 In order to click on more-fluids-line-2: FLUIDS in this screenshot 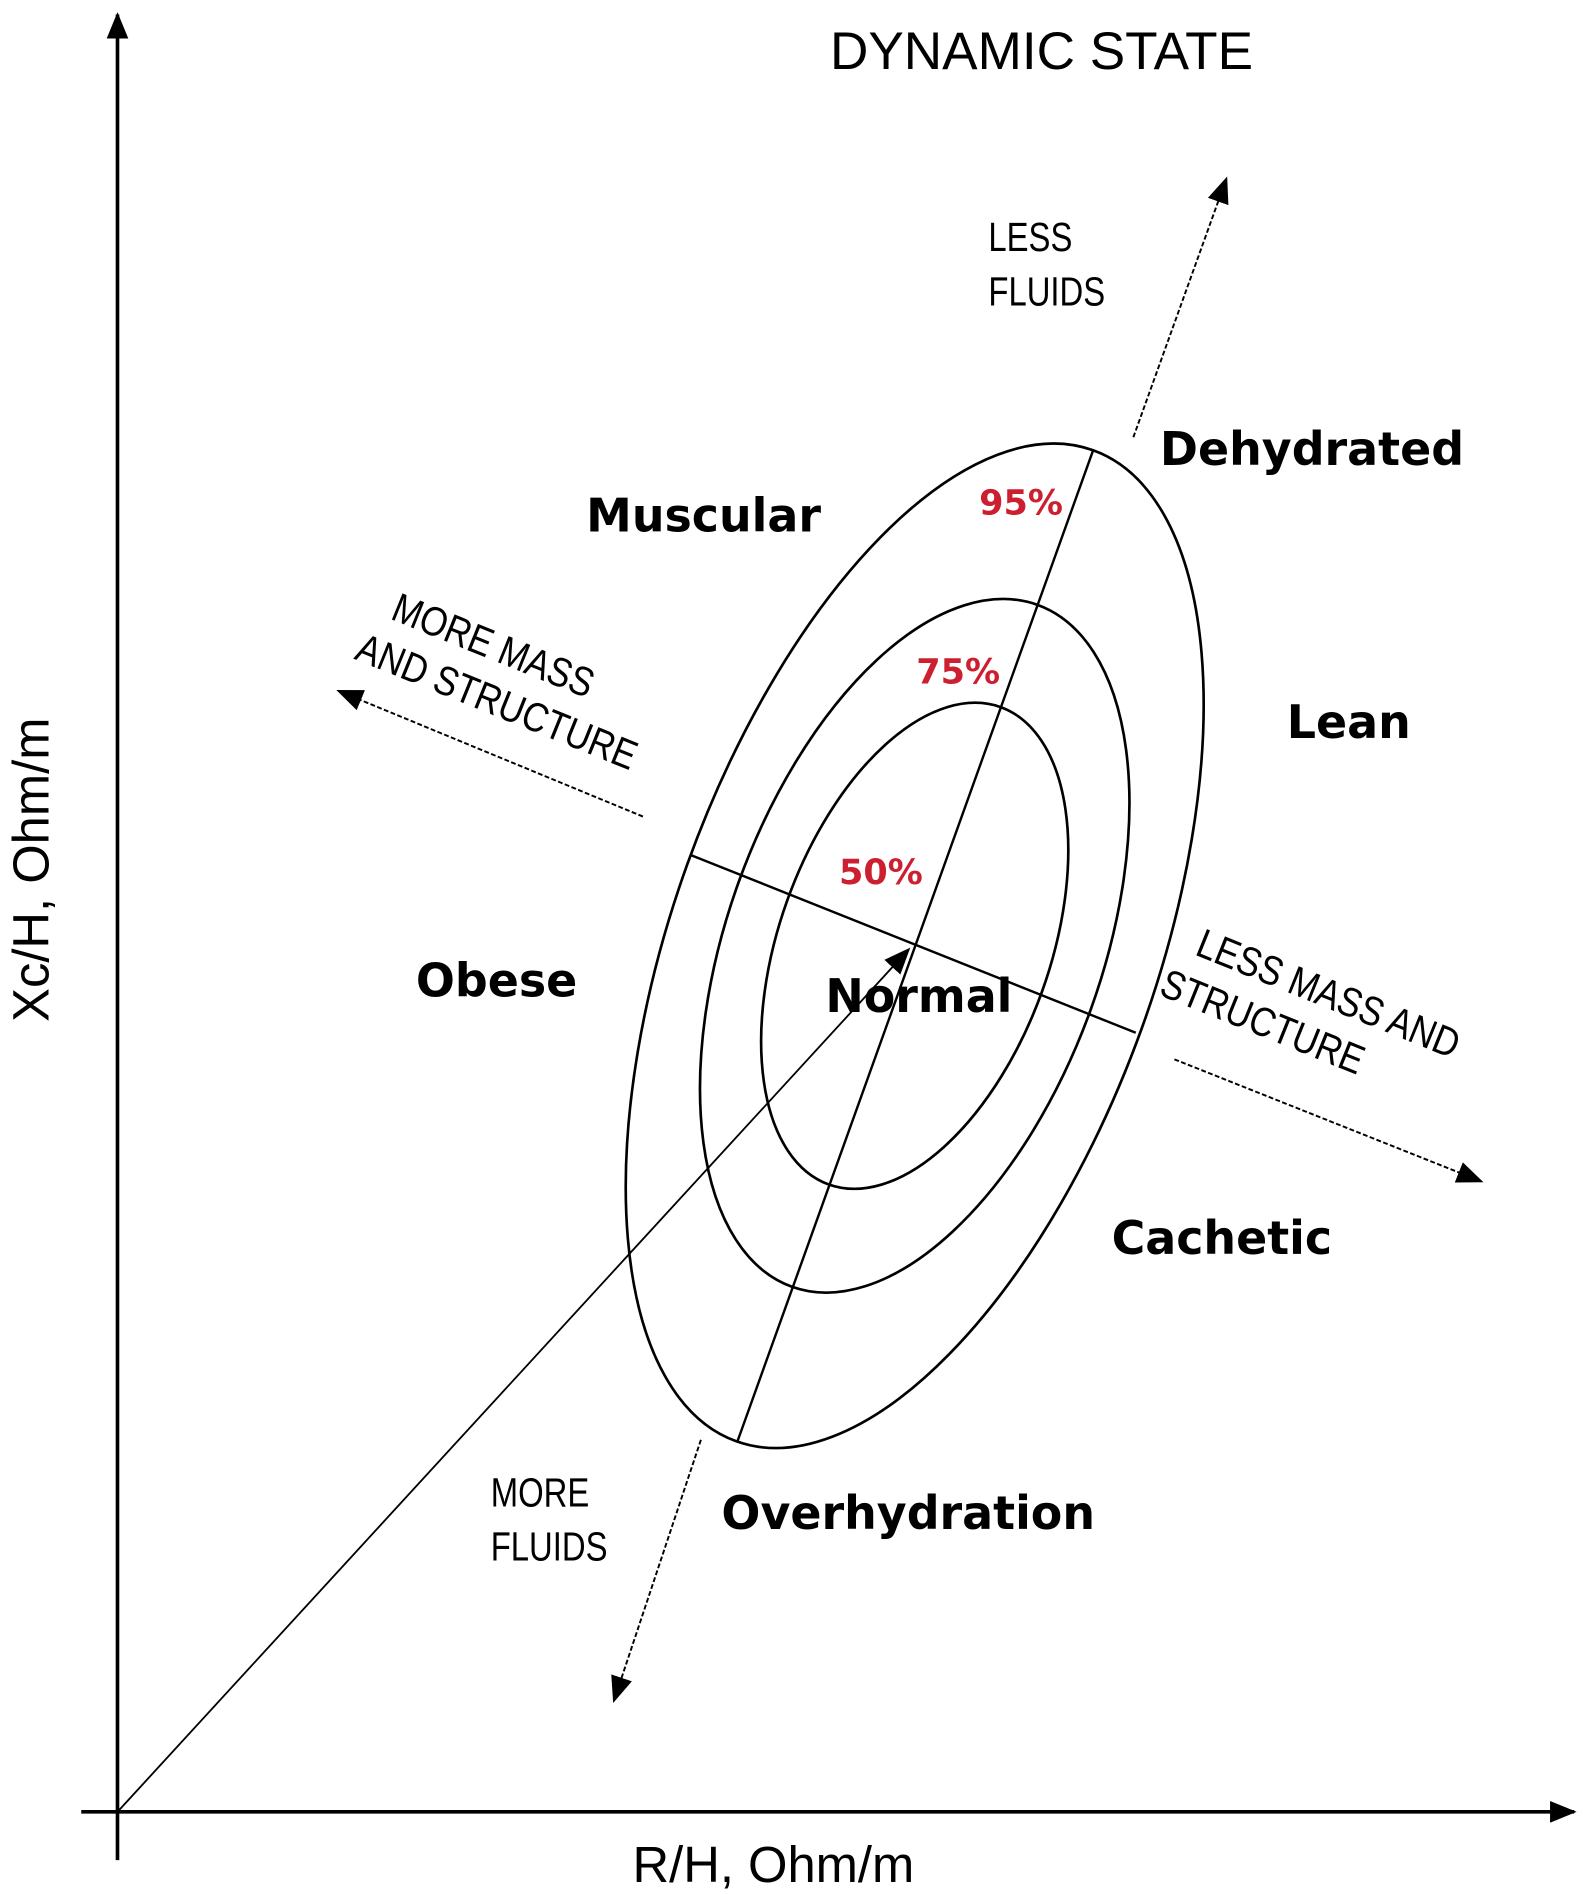, I will do `click(549, 1546)`.